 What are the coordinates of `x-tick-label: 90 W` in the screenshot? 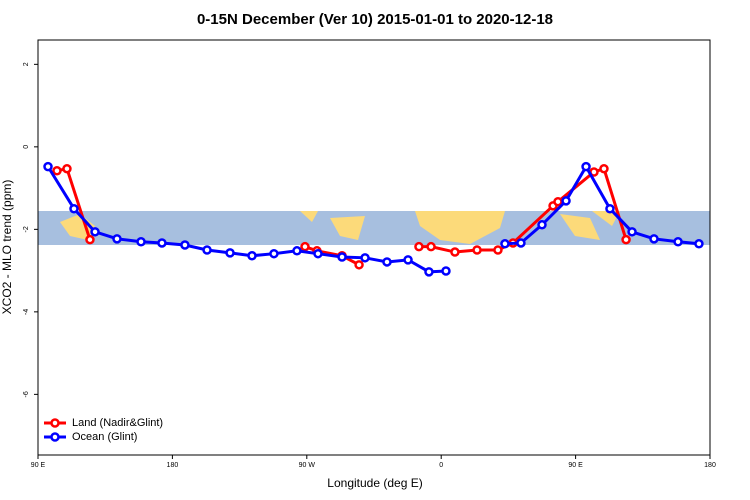 It's located at (307, 465).